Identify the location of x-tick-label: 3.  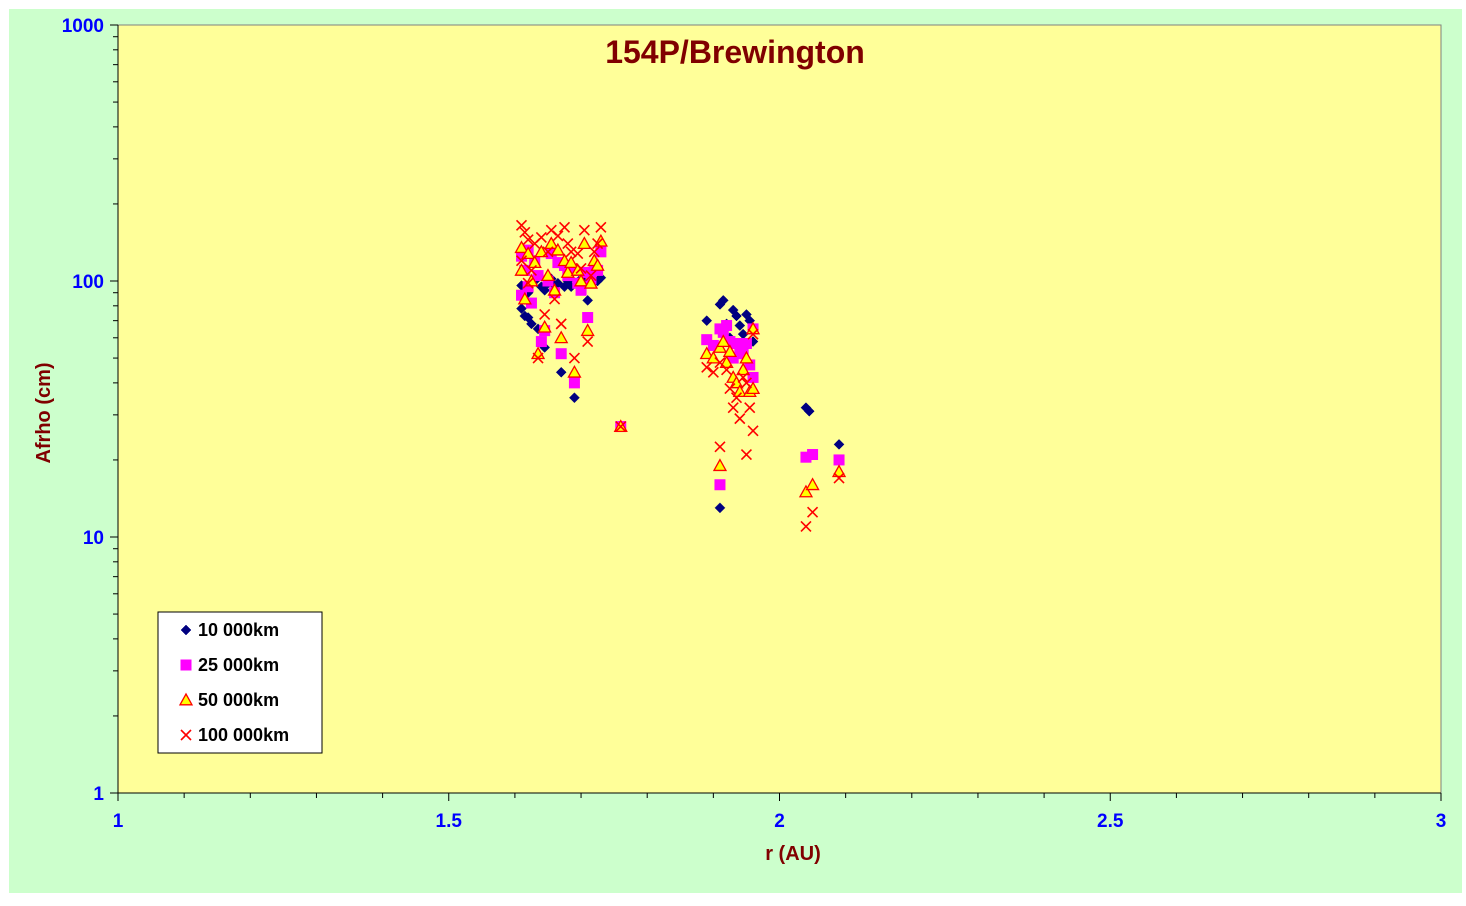
(1441, 821).